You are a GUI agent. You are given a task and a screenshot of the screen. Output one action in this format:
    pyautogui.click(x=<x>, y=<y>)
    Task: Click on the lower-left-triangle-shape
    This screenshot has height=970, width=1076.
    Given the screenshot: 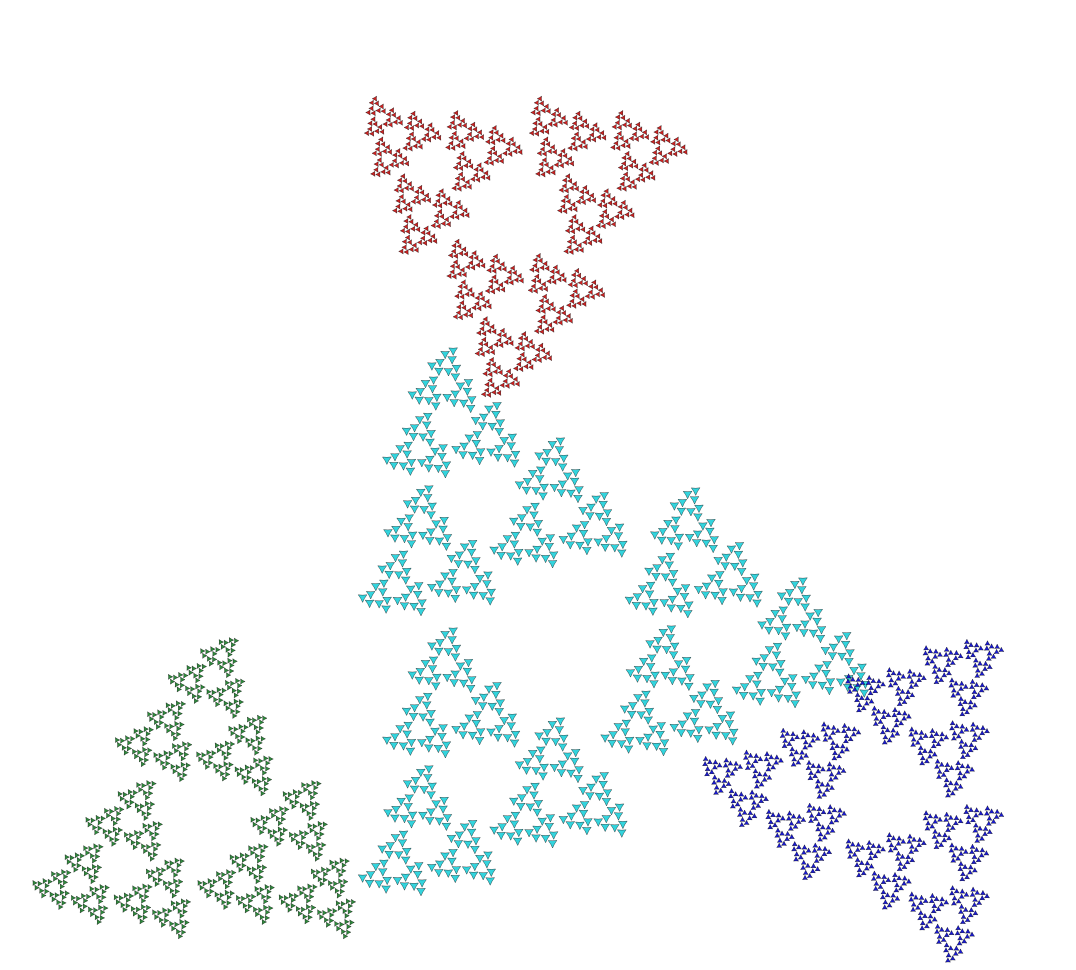 What is the action you would take?
    pyautogui.click(x=194, y=788)
    